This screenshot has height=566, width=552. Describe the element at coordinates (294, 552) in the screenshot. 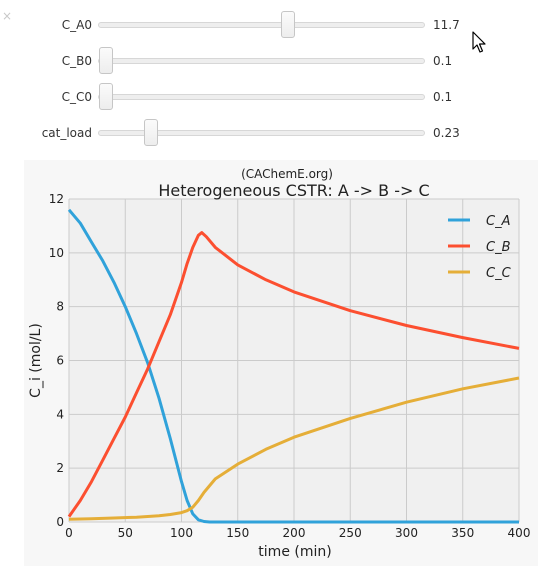

I see `x-axis-label: time (min)` at that location.